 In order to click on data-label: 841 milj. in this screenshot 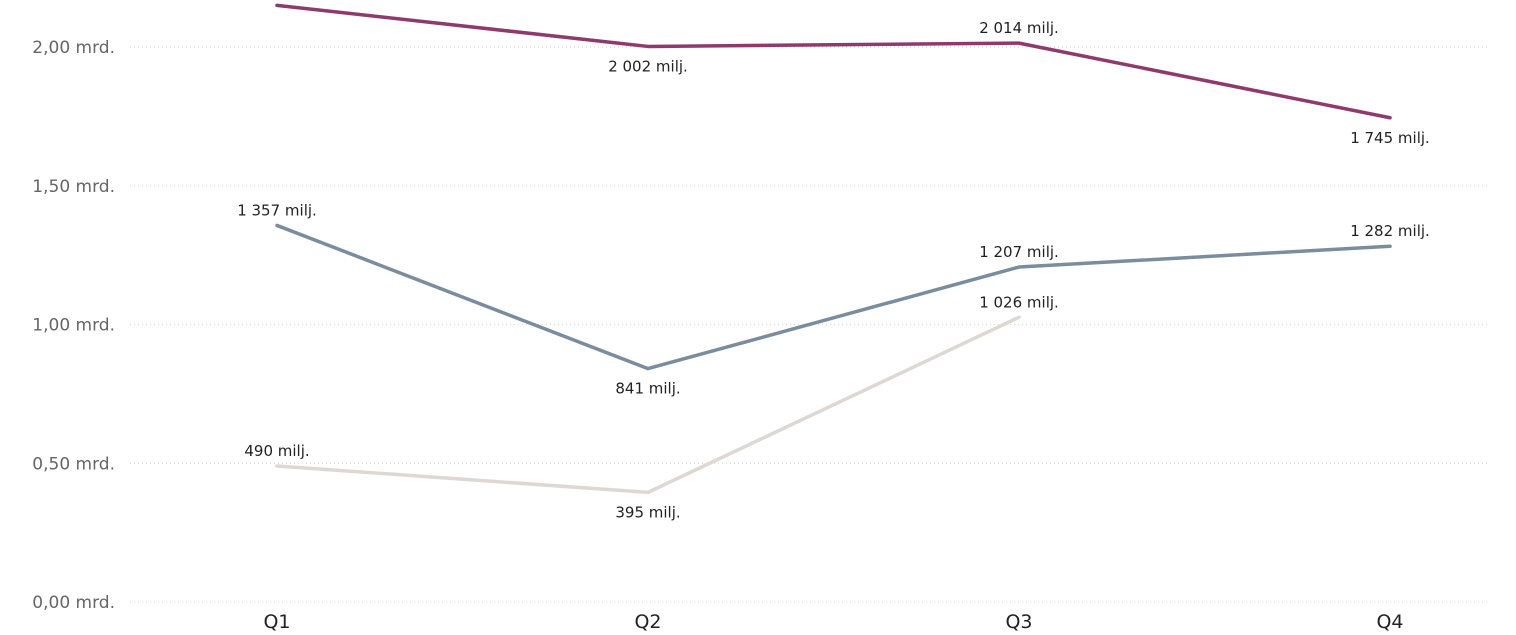, I will do `click(647, 389)`.